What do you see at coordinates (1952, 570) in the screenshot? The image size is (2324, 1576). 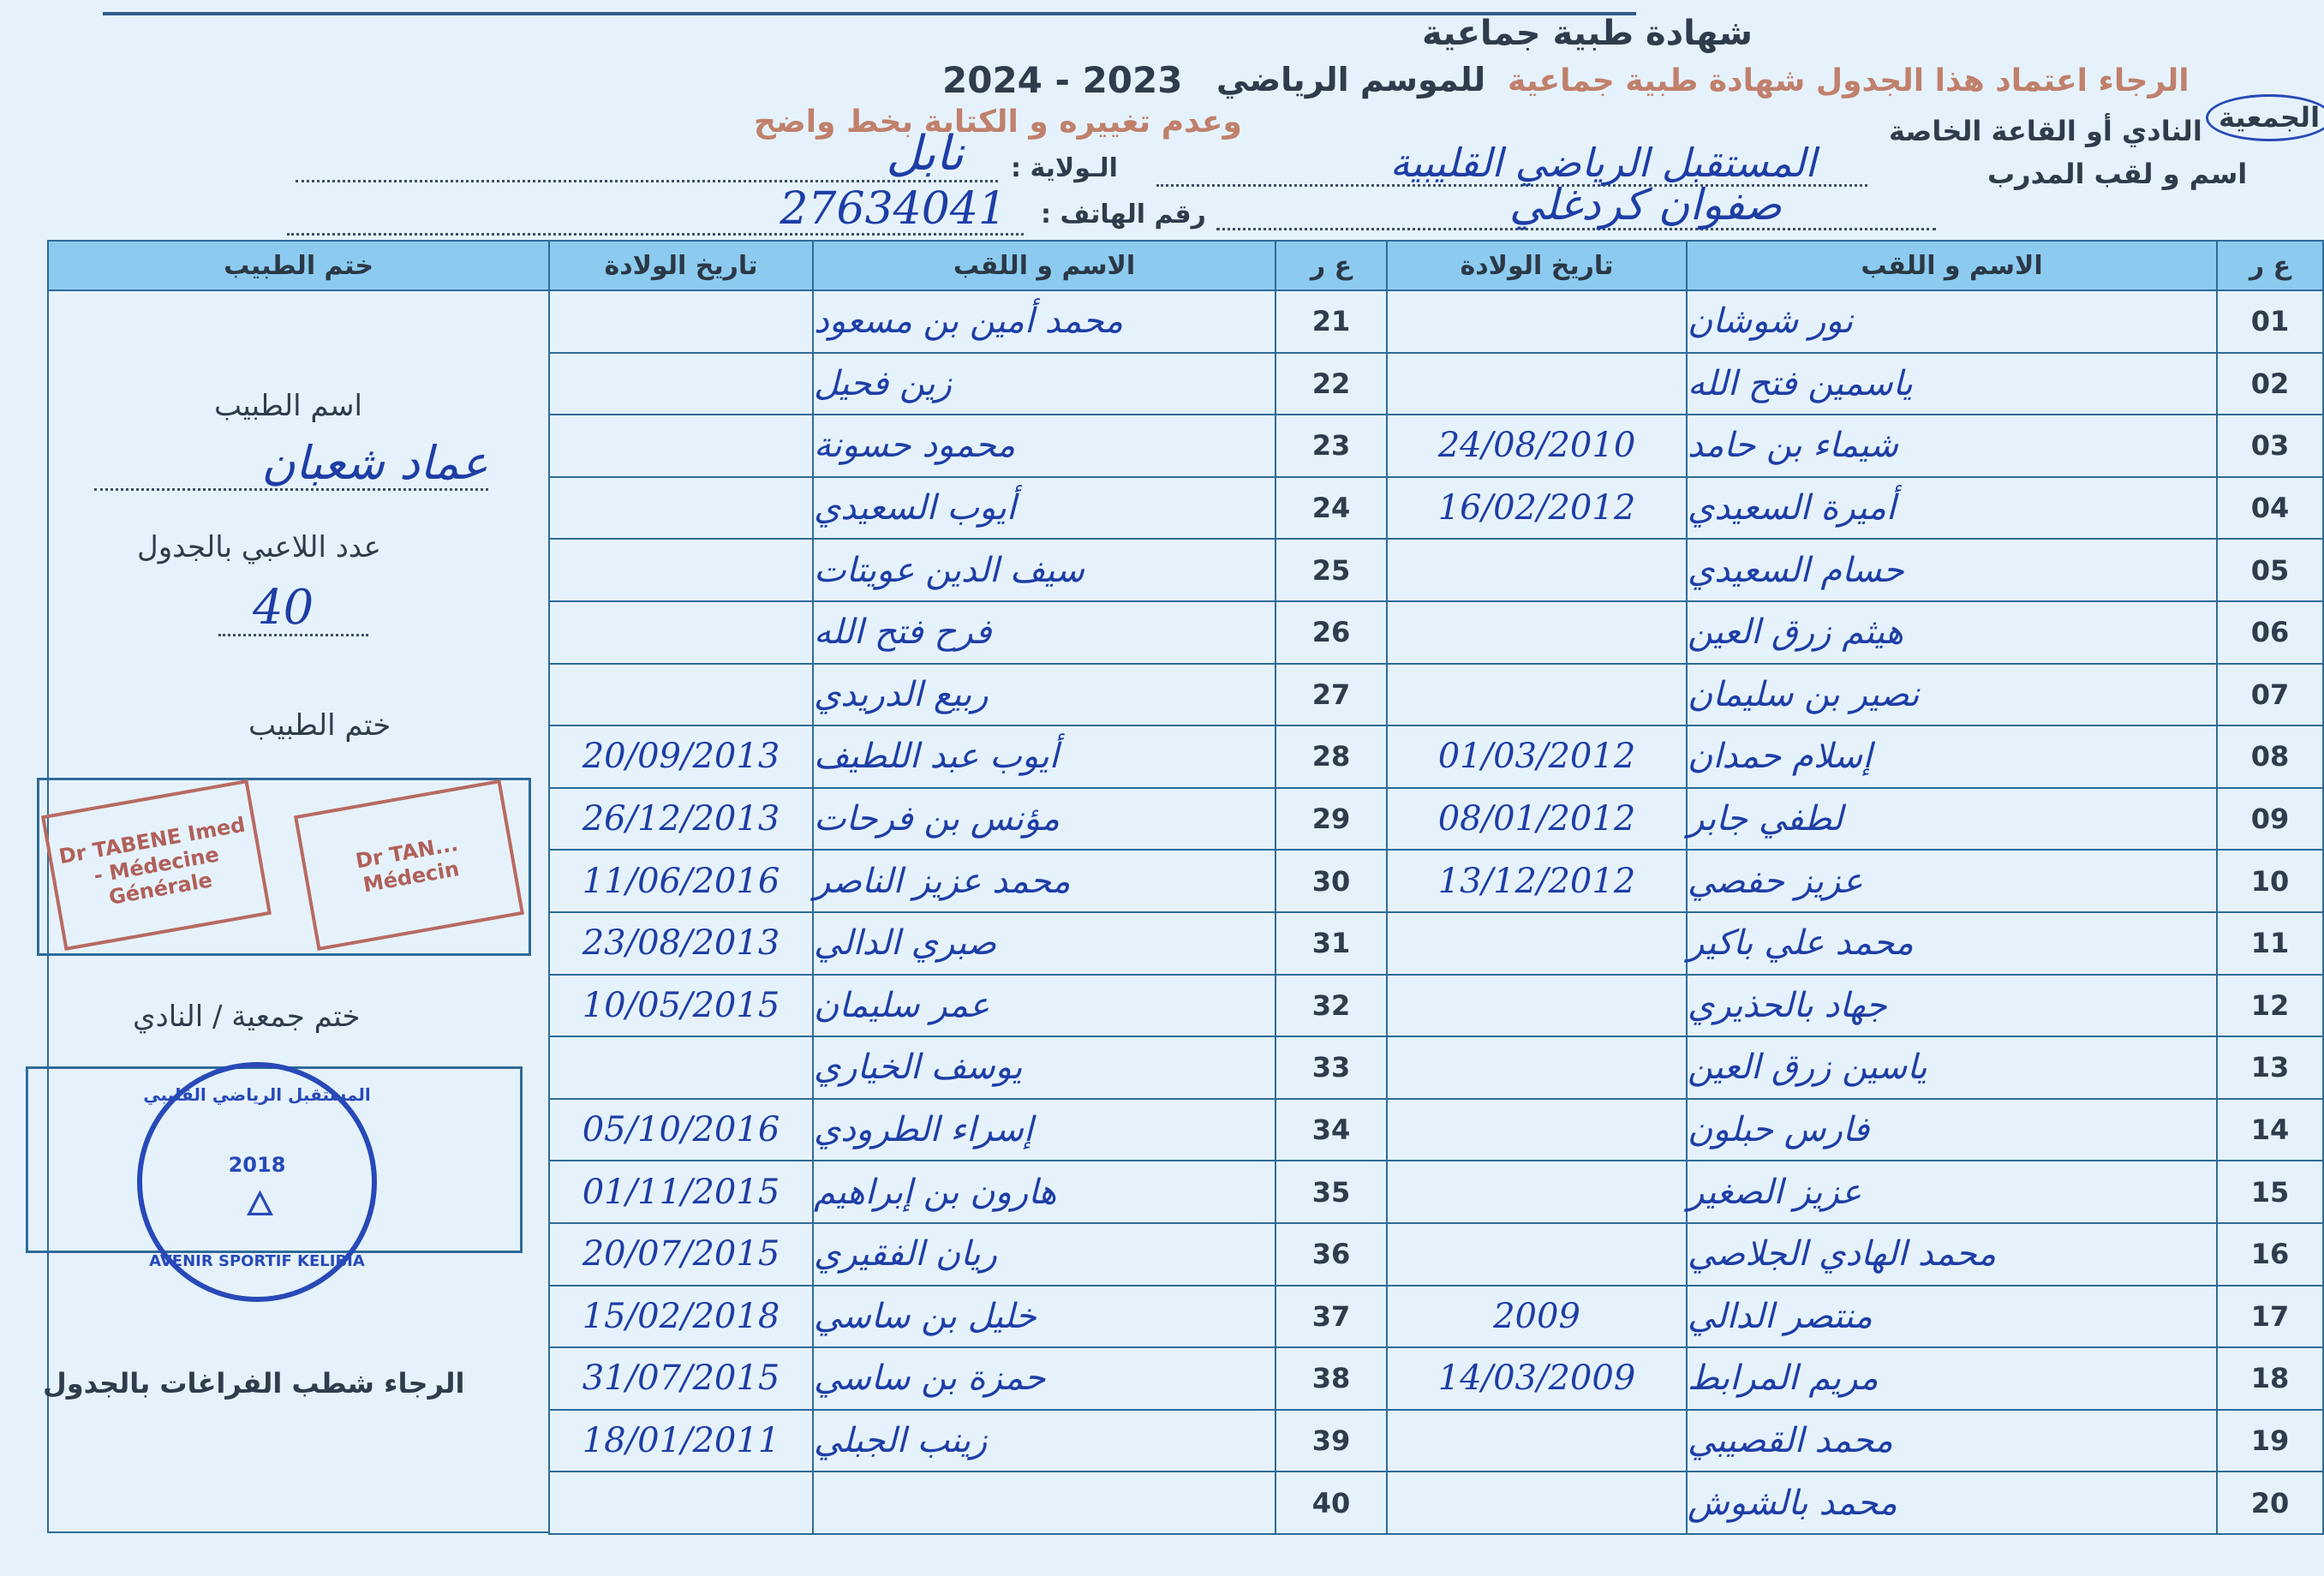 I see `name-cell: حسام السعيدي` at bounding box center [1952, 570].